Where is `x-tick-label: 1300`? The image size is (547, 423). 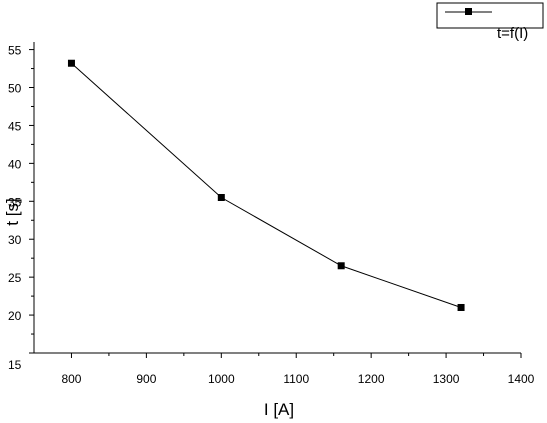
x-tick-label: 1300 is located at coordinates (446, 379).